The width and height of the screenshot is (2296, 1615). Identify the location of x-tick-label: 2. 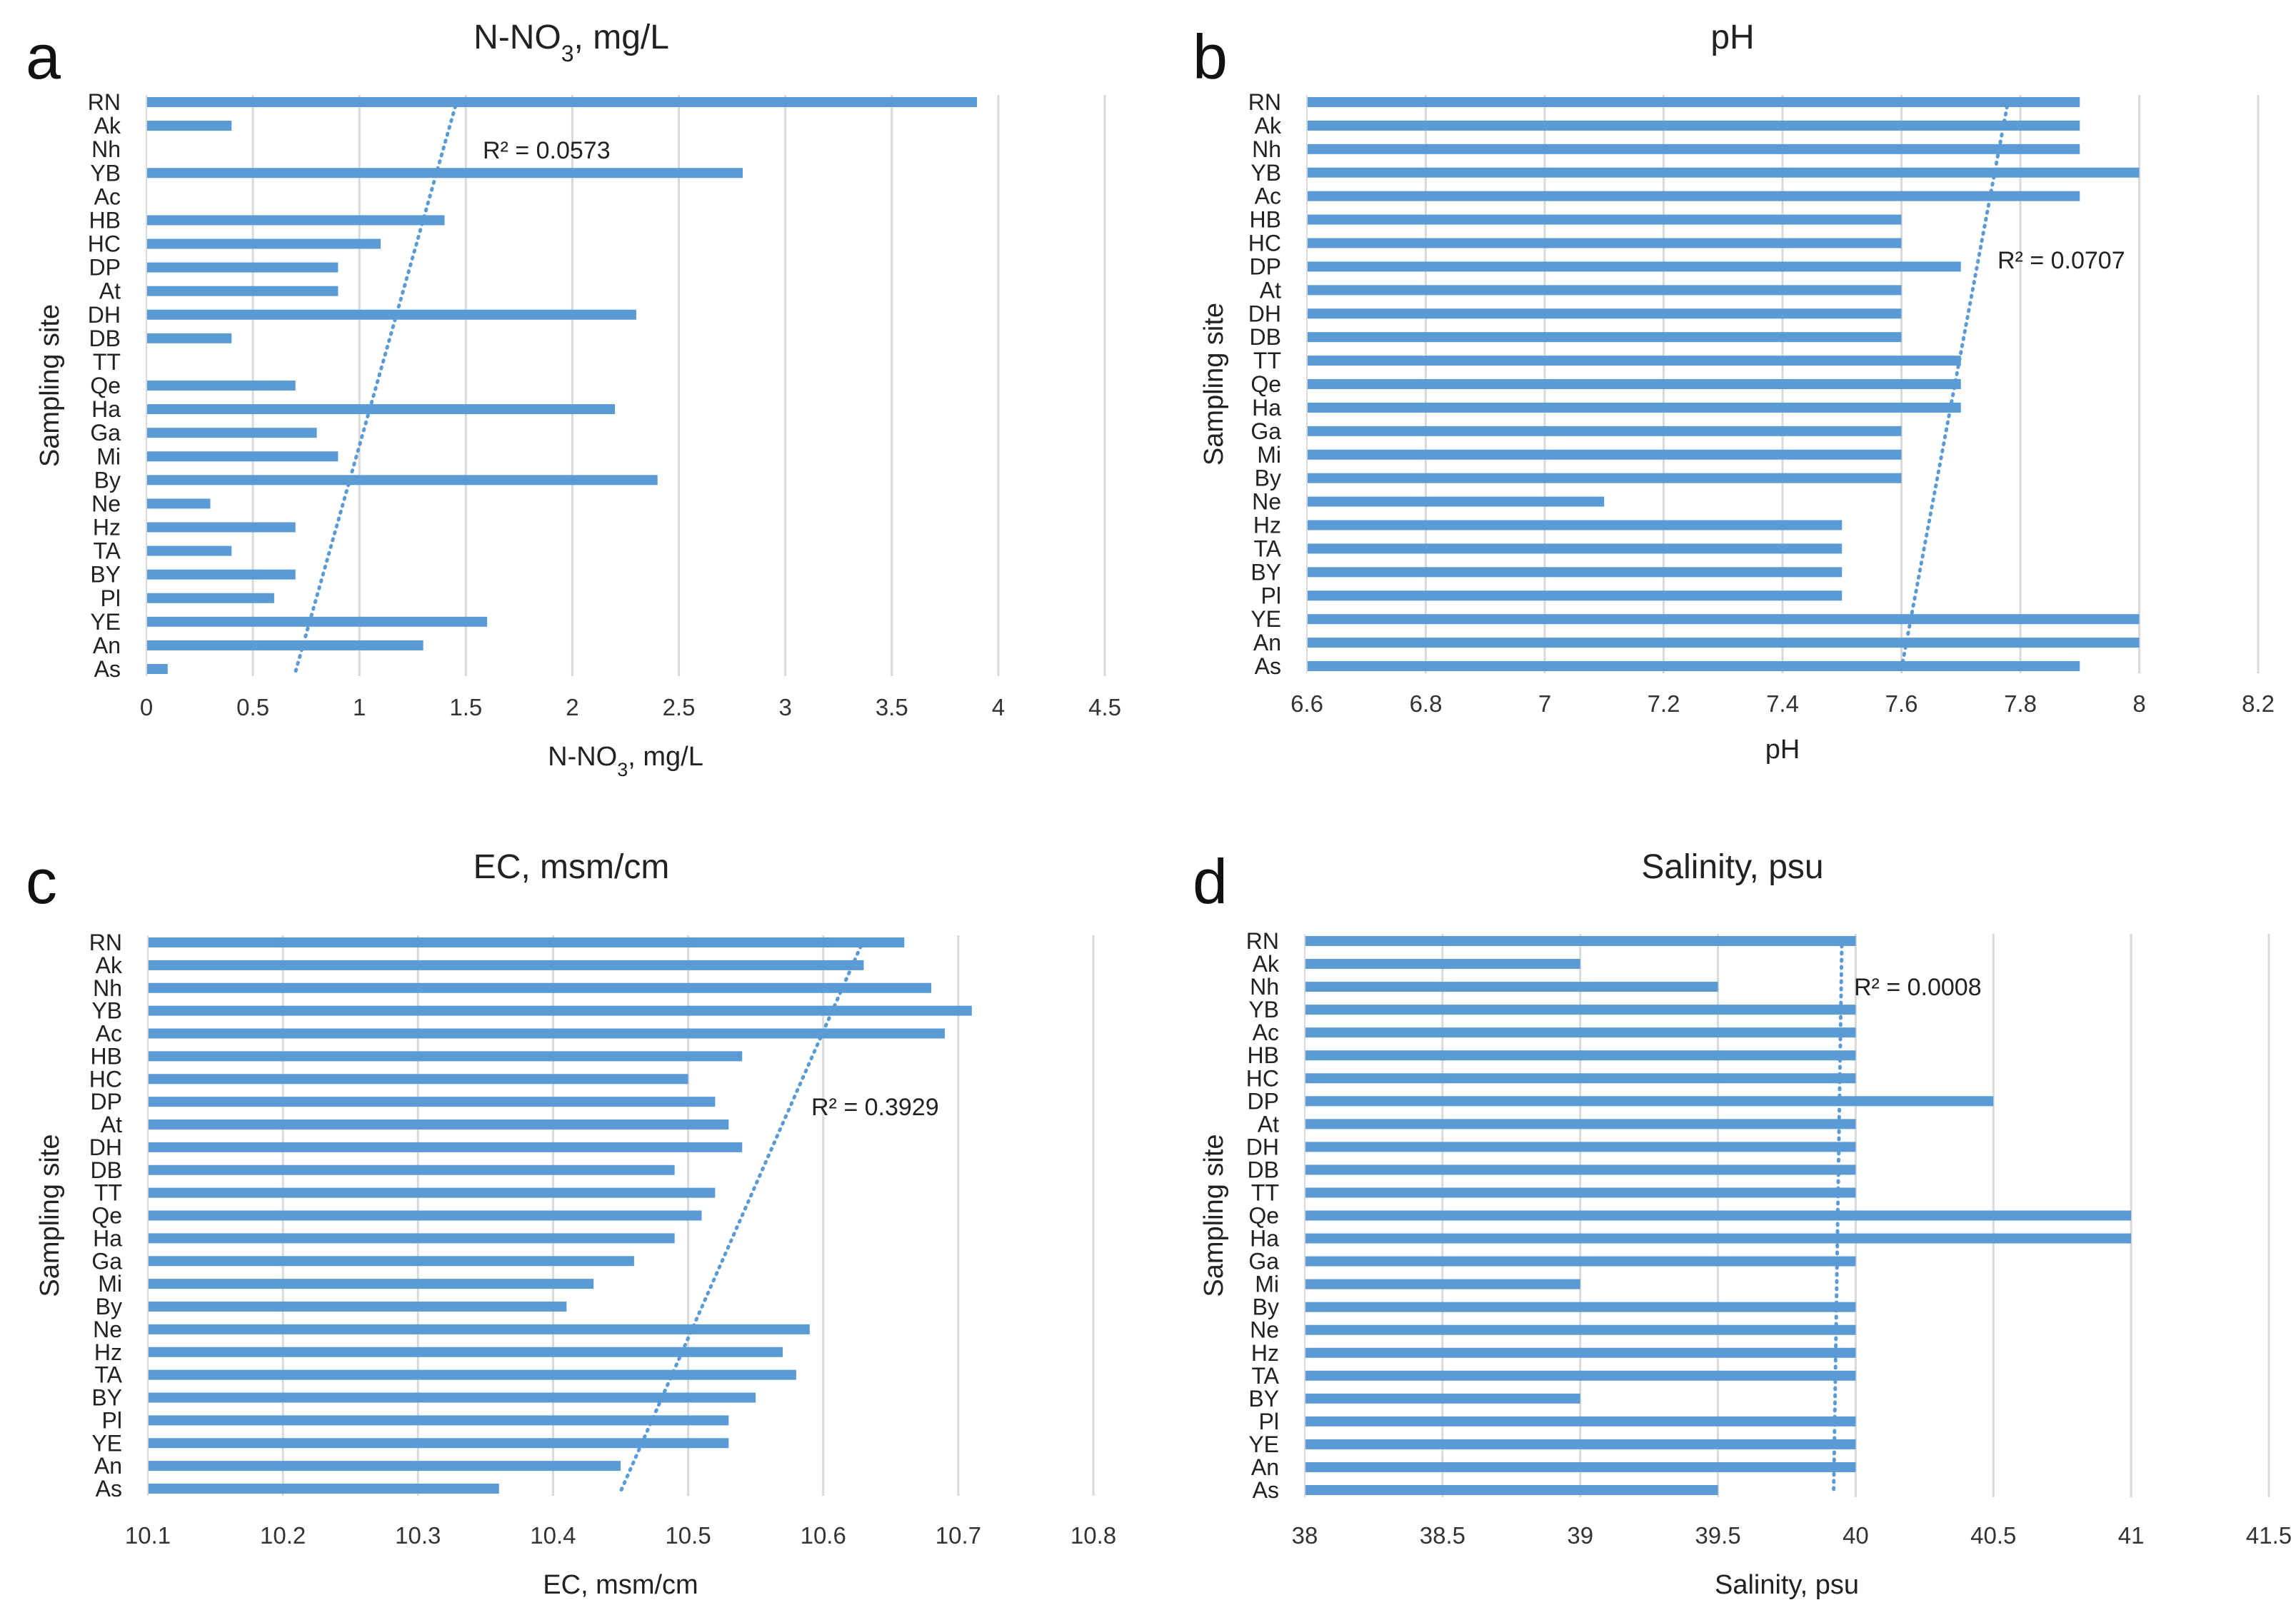
(572, 707).